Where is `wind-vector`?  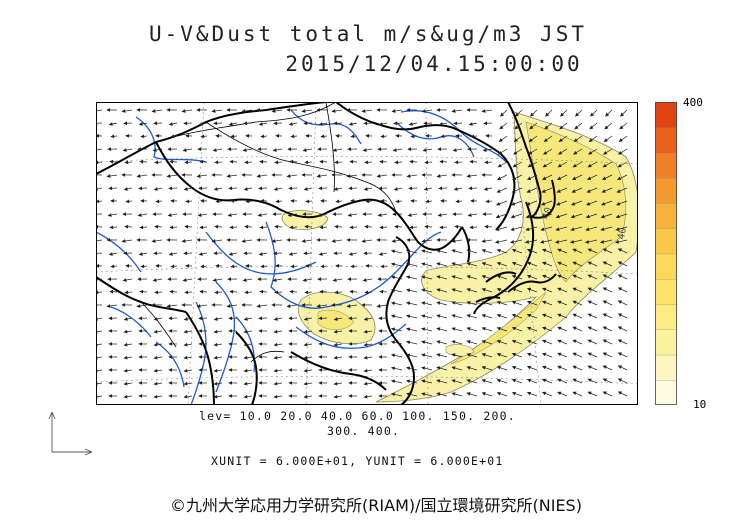 wind-vector is located at coordinates (99, 383).